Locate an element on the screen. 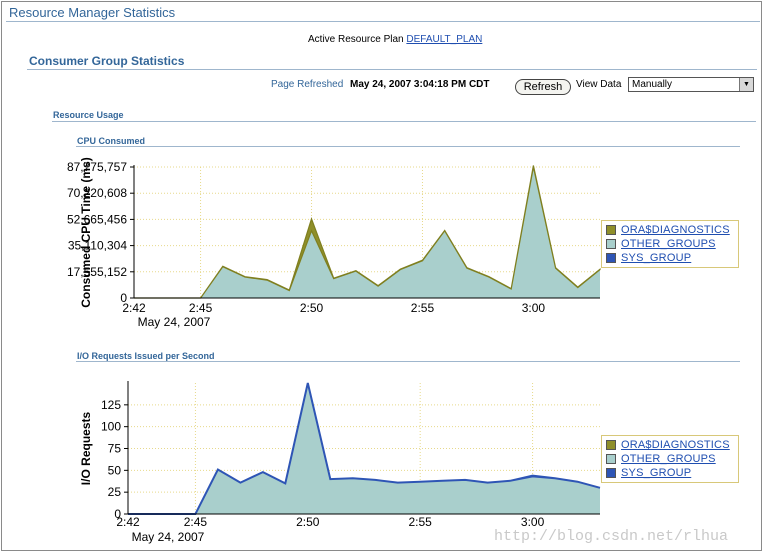 This screenshot has width=765, height=554. cpu-chart-legend: ORA$DIAGNOSTICS OTHER_GROUPS SYS_GROUP is located at coordinates (670, 244).